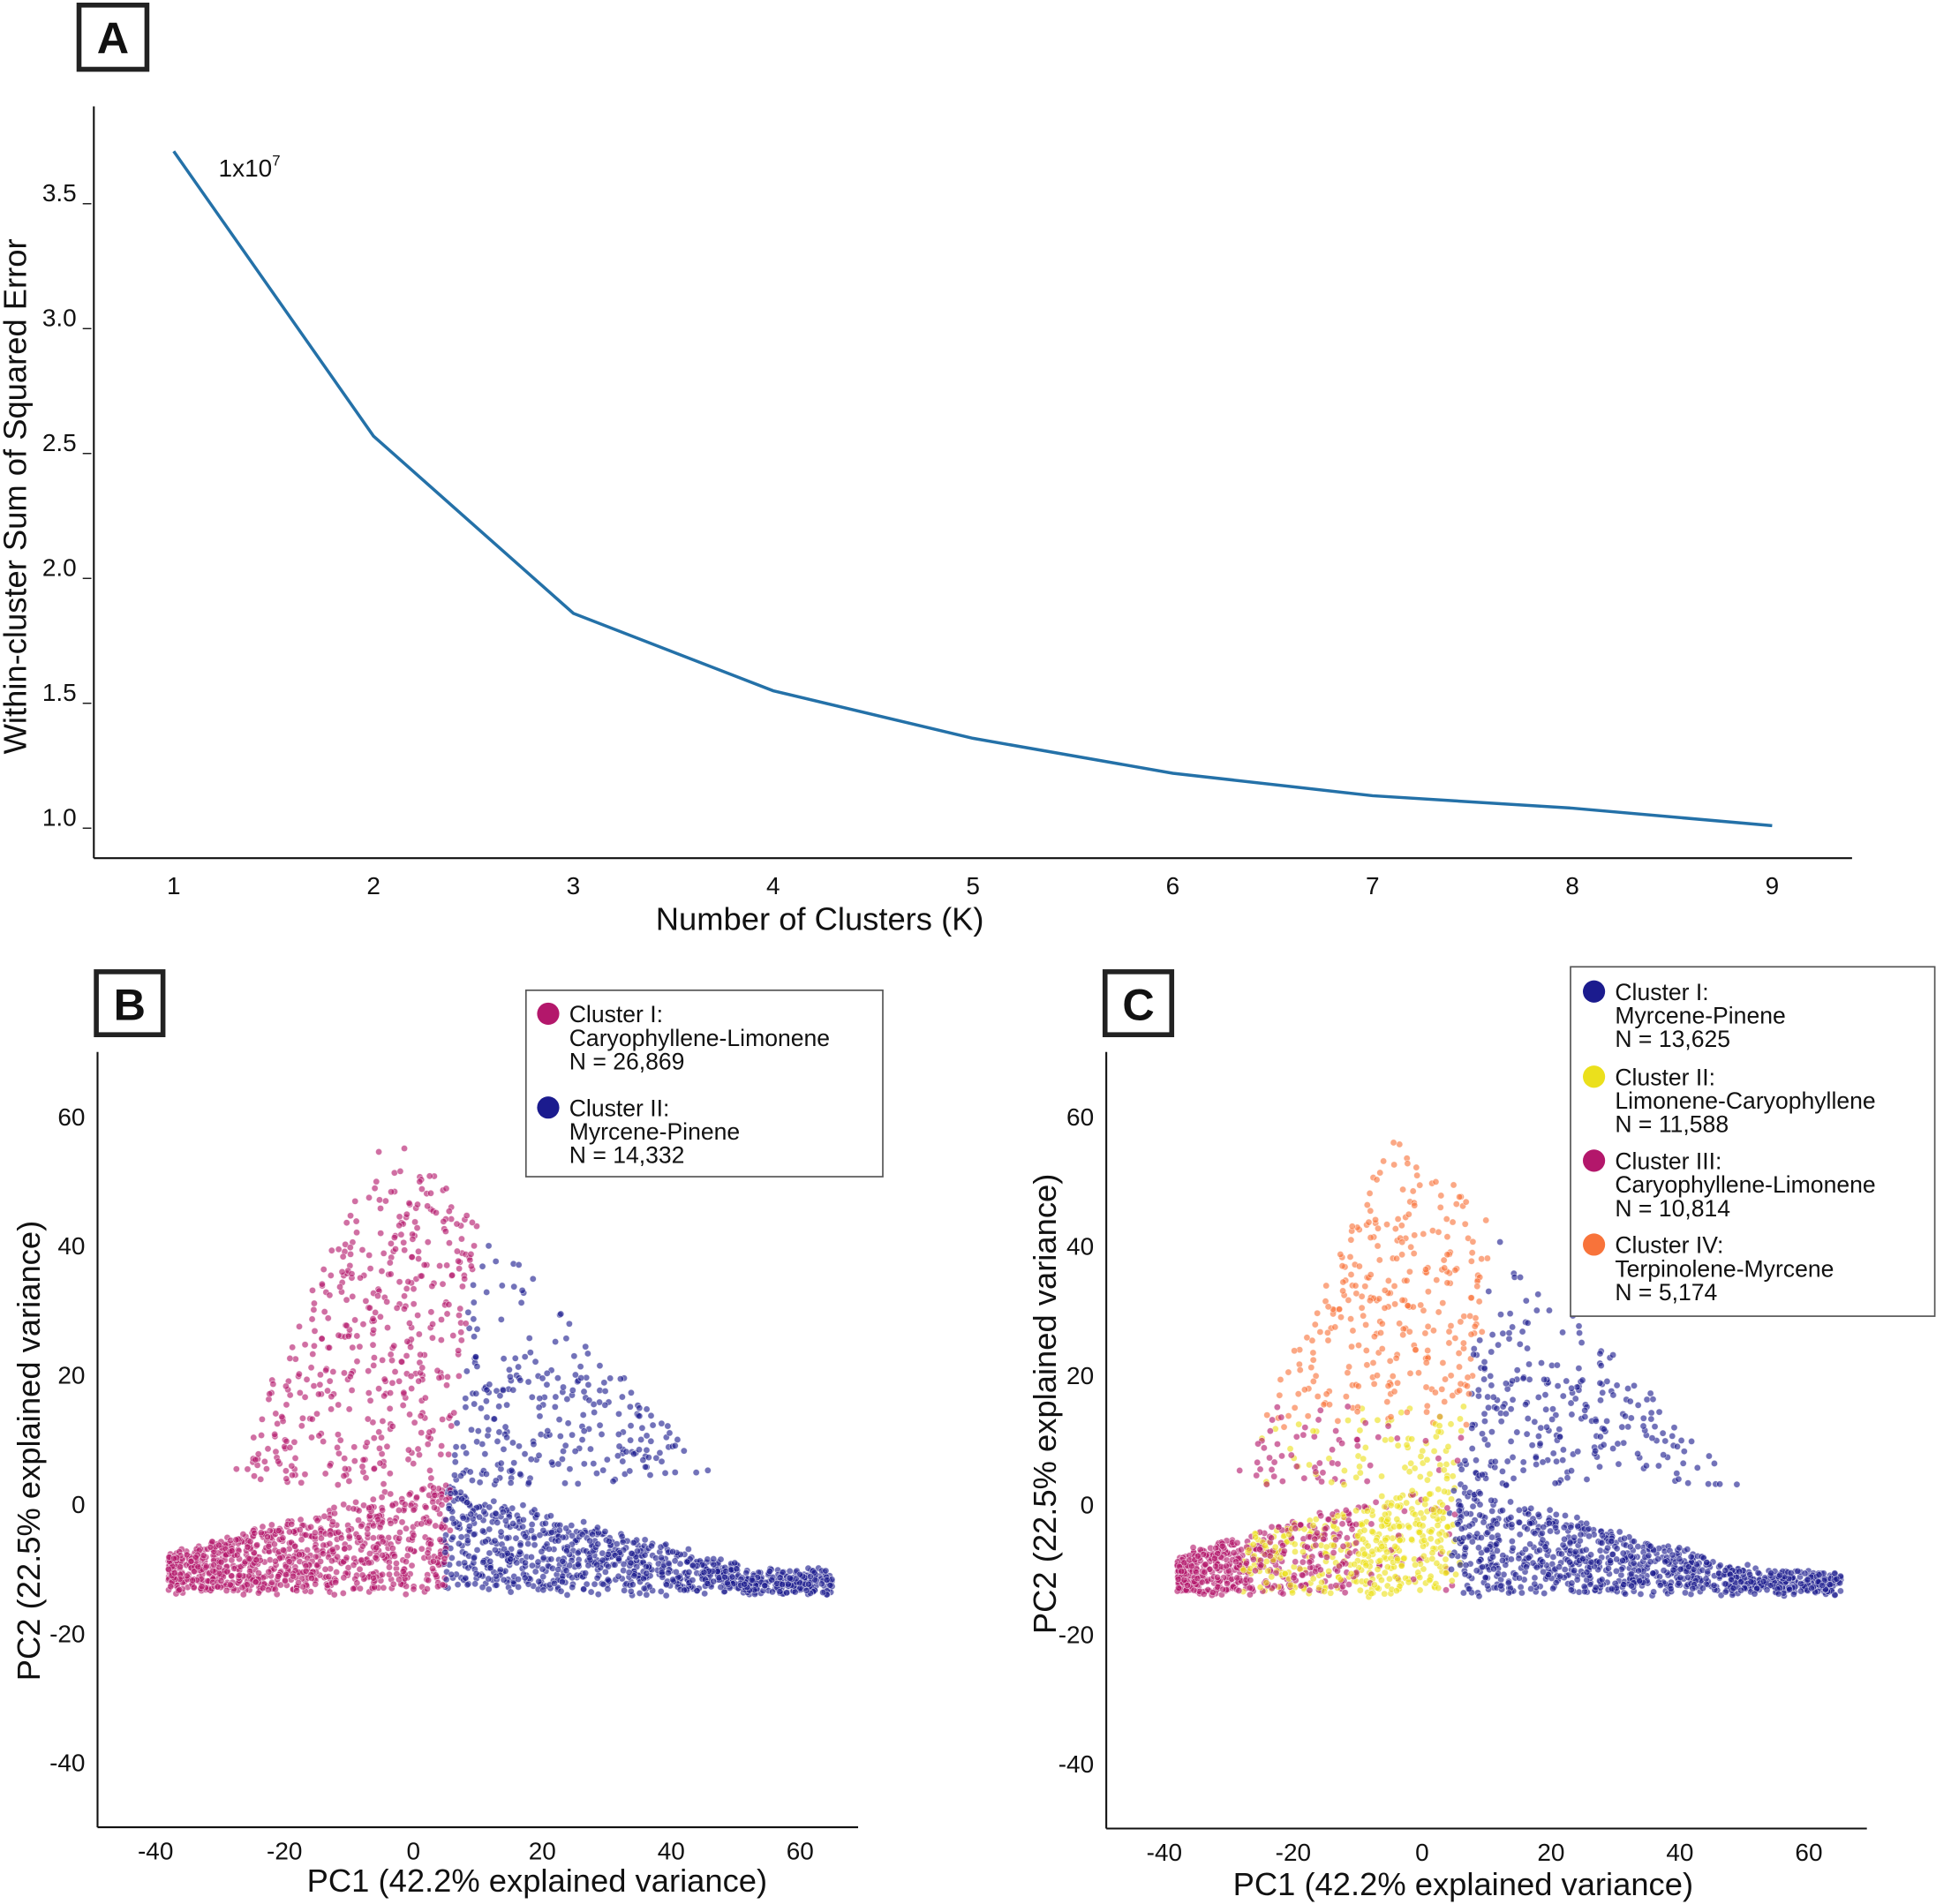 The width and height of the screenshot is (1936, 1904). I want to click on legend-profile: Myrcene-Pinene, so click(654, 1131).